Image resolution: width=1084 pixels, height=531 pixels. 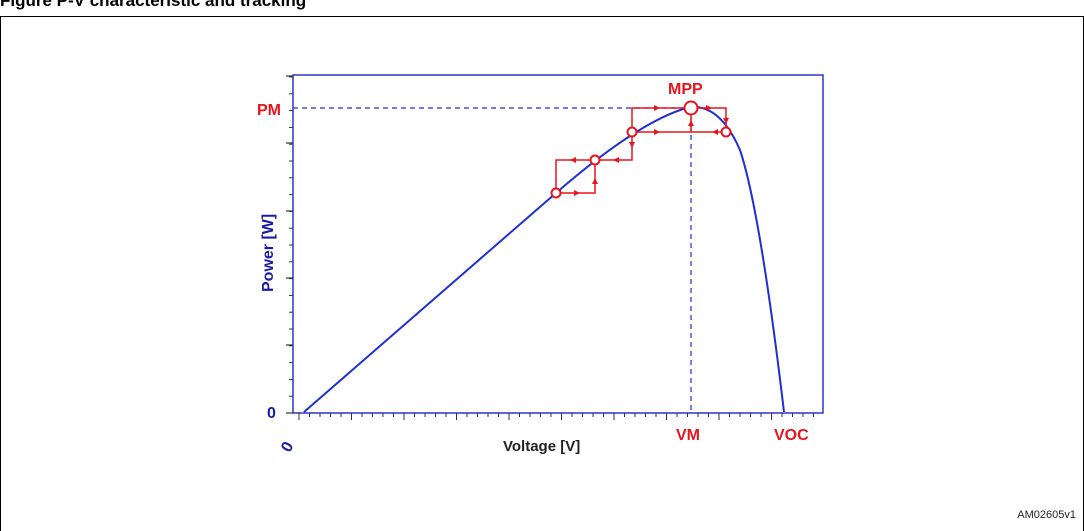 What do you see at coordinates (691, 108) in the screenshot?
I see `mpp-point` at bounding box center [691, 108].